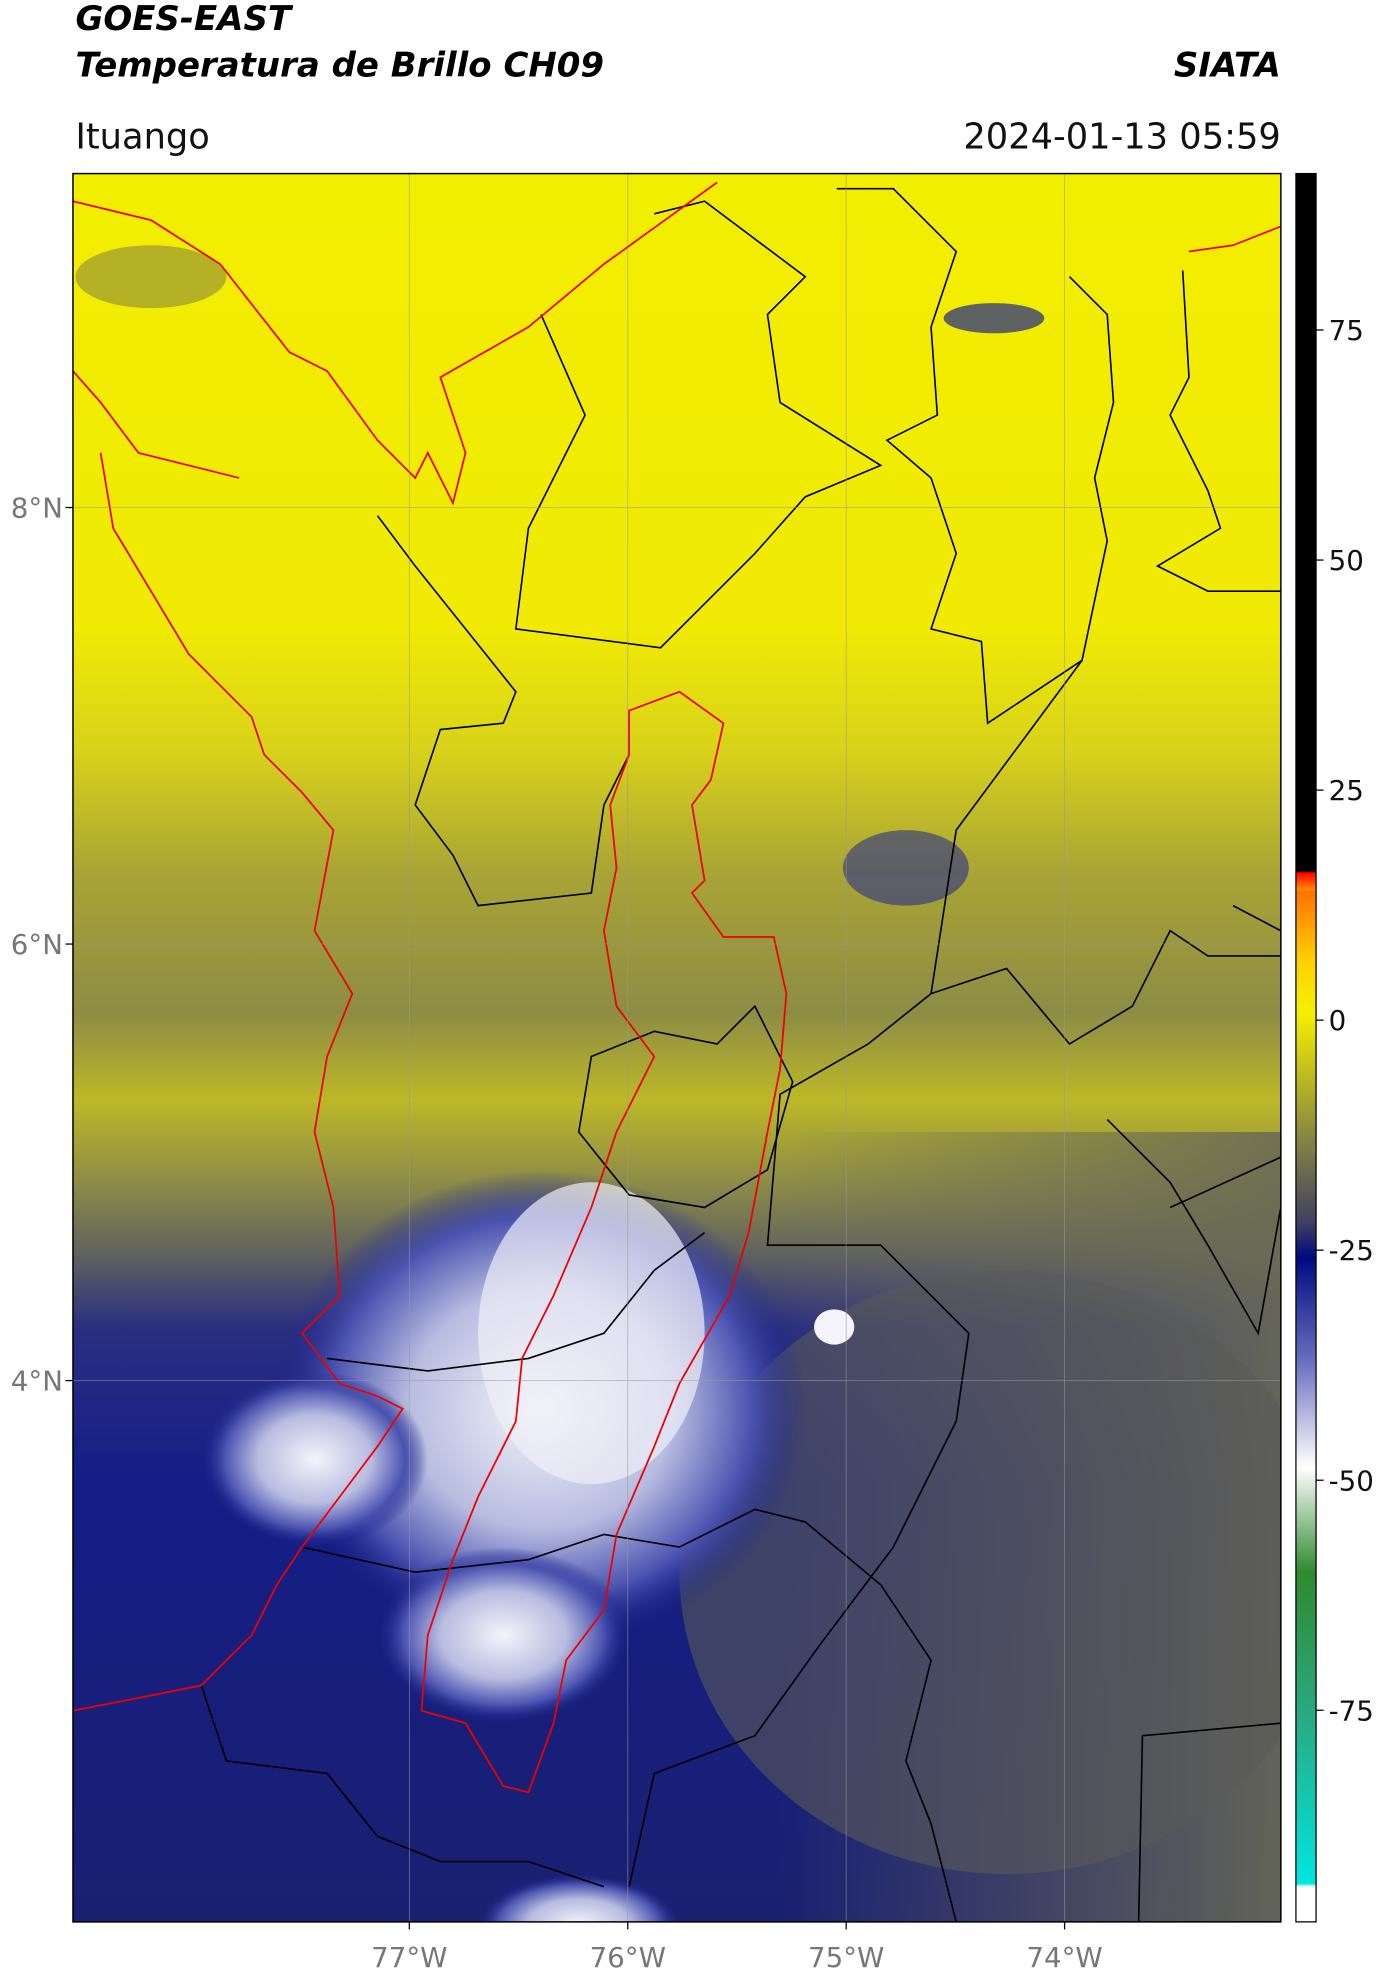  I want to click on x-tick-label: 74°W, so click(1064, 1957).